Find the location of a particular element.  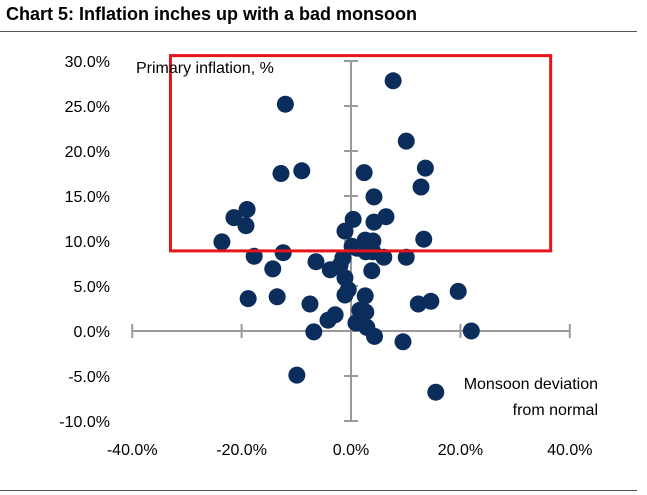

y-tick-label: 0.0% is located at coordinates (92, 332).